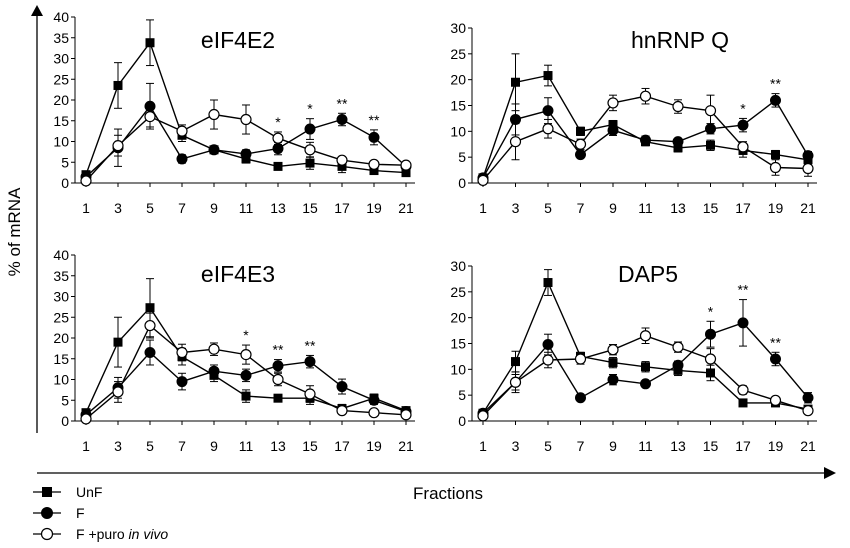 The image size is (850, 548). What do you see at coordinates (80, 513) in the screenshot?
I see `legend-label-f: F` at bounding box center [80, 513].